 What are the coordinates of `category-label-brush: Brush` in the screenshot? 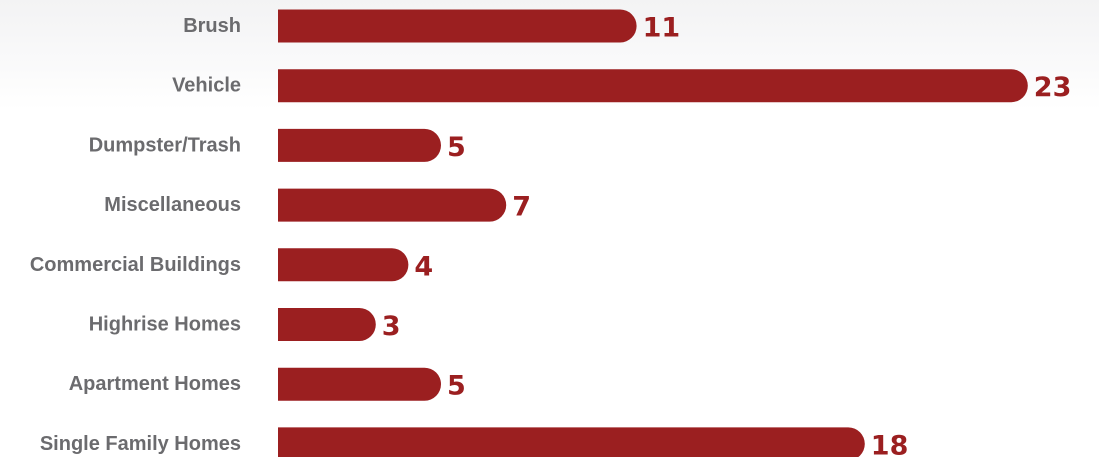 It's located at (212, 26).